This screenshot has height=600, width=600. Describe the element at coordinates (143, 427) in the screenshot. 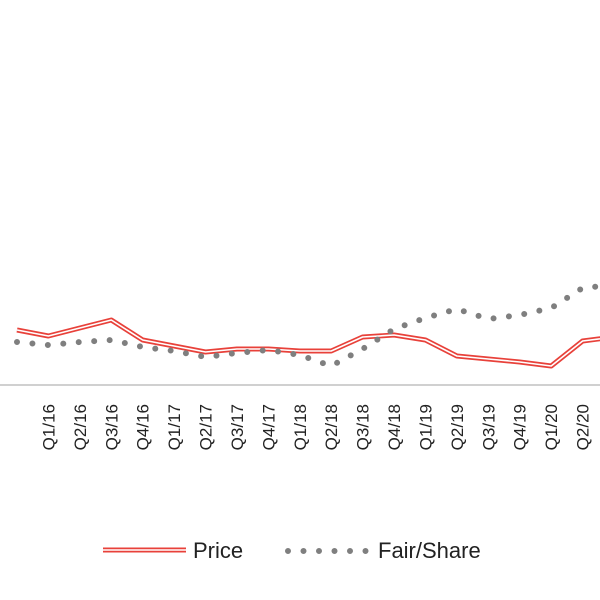

I see `x-tick-label: Q4/16` at that location.